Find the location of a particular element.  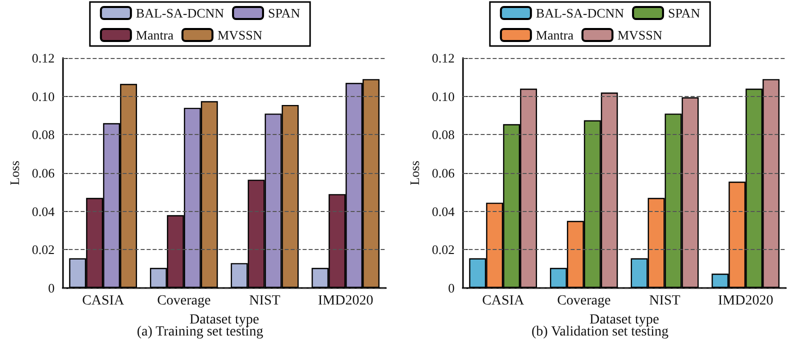

text: (b) Validation set testing is located at coordinates (600, 332).